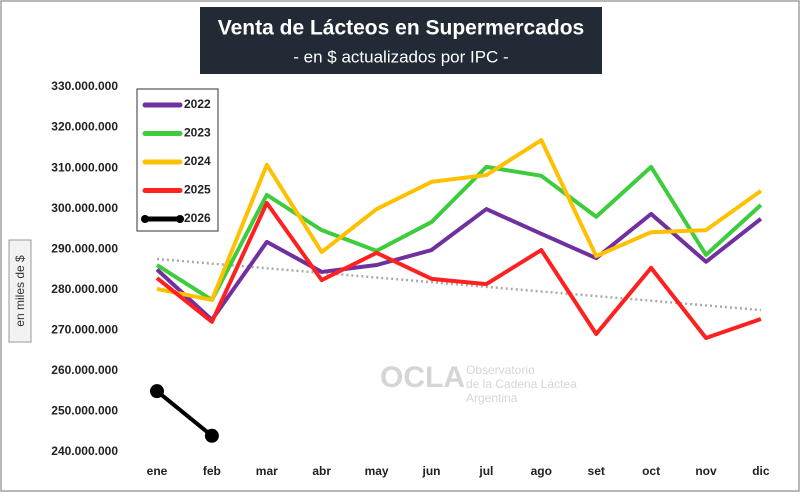 The height and width of the screenshot is (497, 800). I want to click on y-tick-label: 310.000.000, so click(84, 167).